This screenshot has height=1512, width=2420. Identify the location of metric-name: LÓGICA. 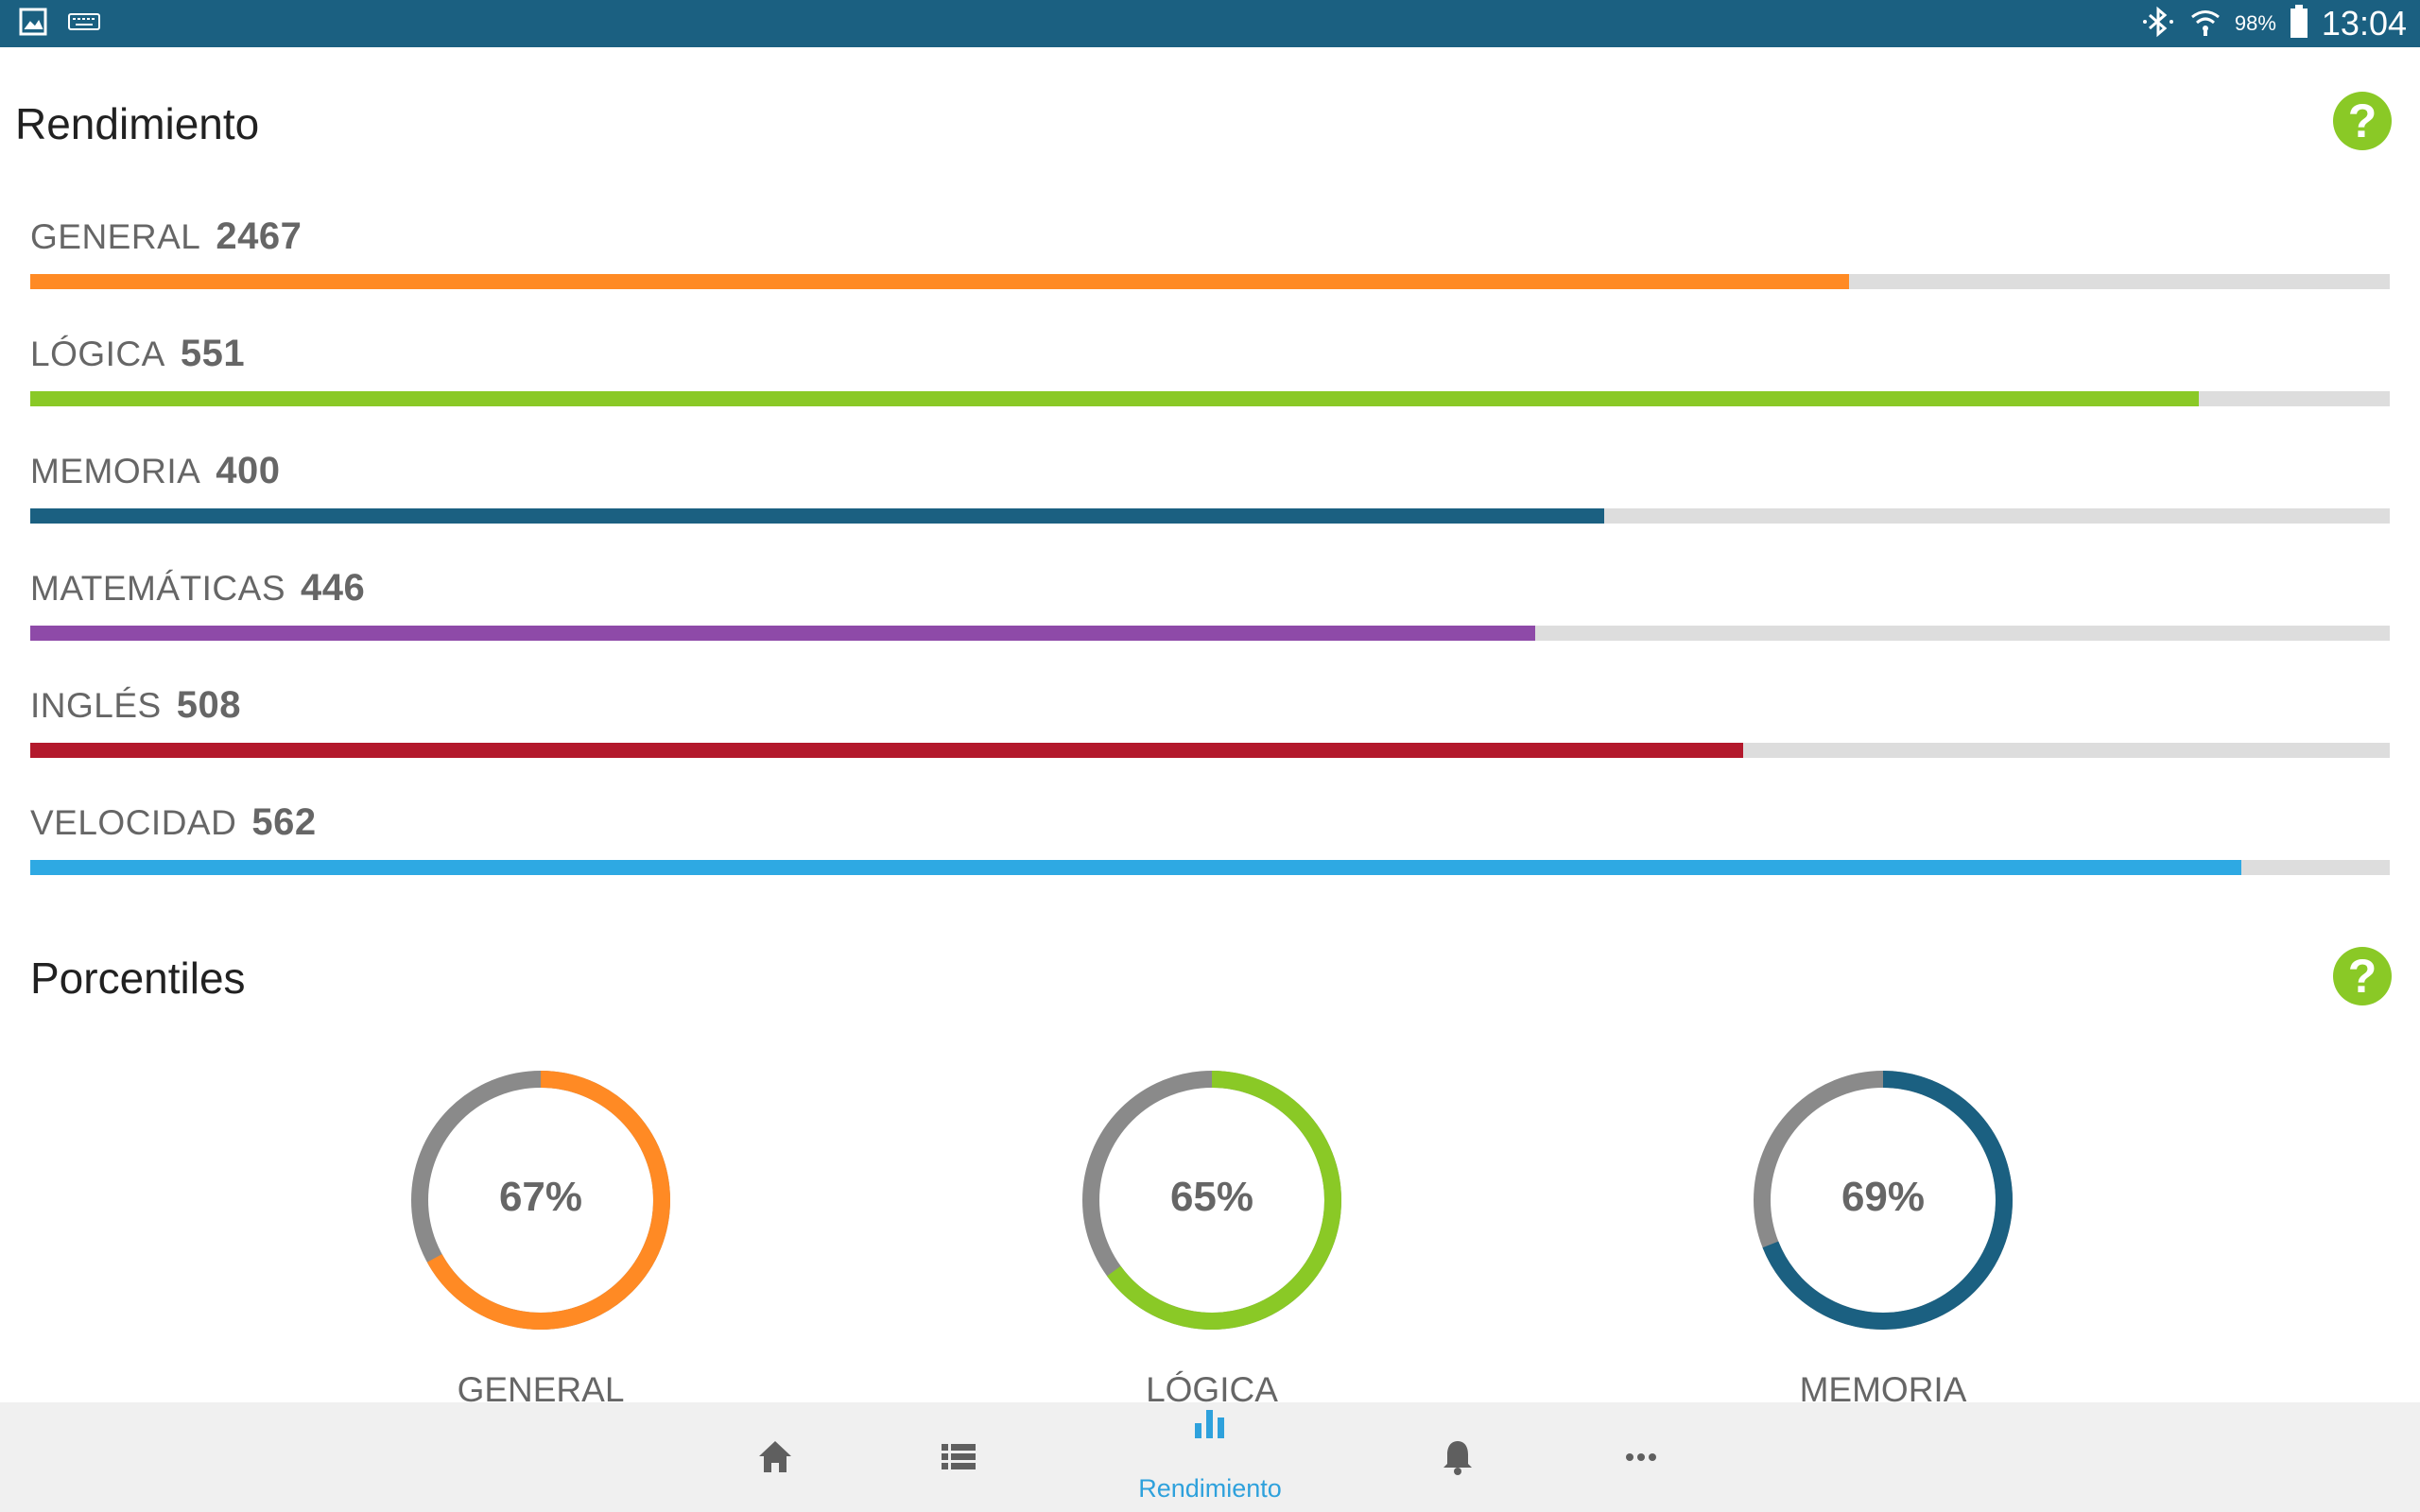
(97, 354).